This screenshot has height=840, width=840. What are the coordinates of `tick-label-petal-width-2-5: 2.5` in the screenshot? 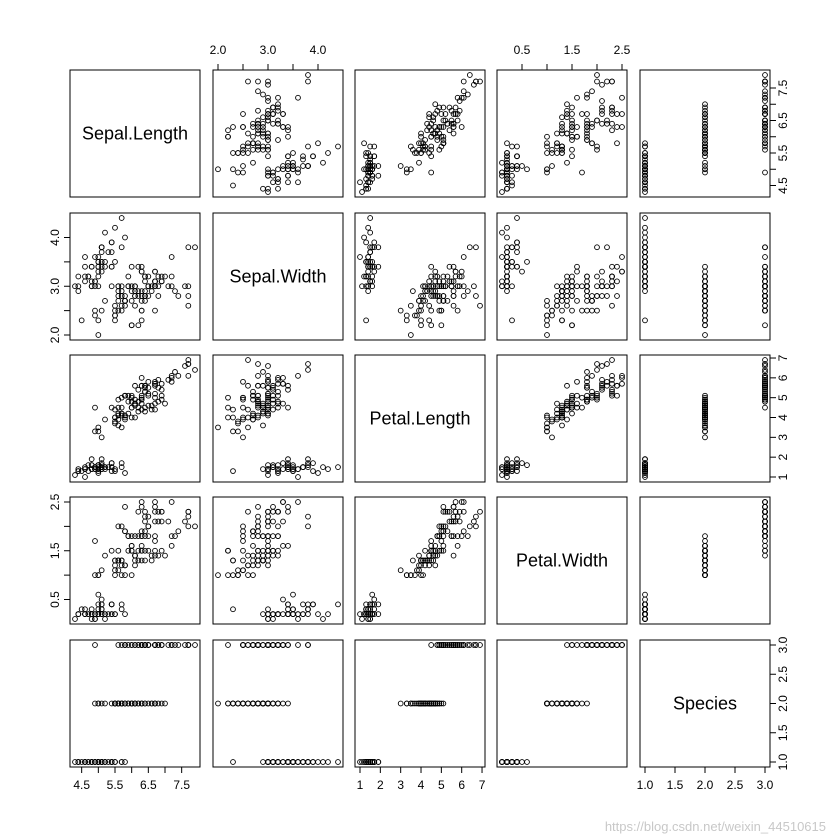 It's located at (622, 50).